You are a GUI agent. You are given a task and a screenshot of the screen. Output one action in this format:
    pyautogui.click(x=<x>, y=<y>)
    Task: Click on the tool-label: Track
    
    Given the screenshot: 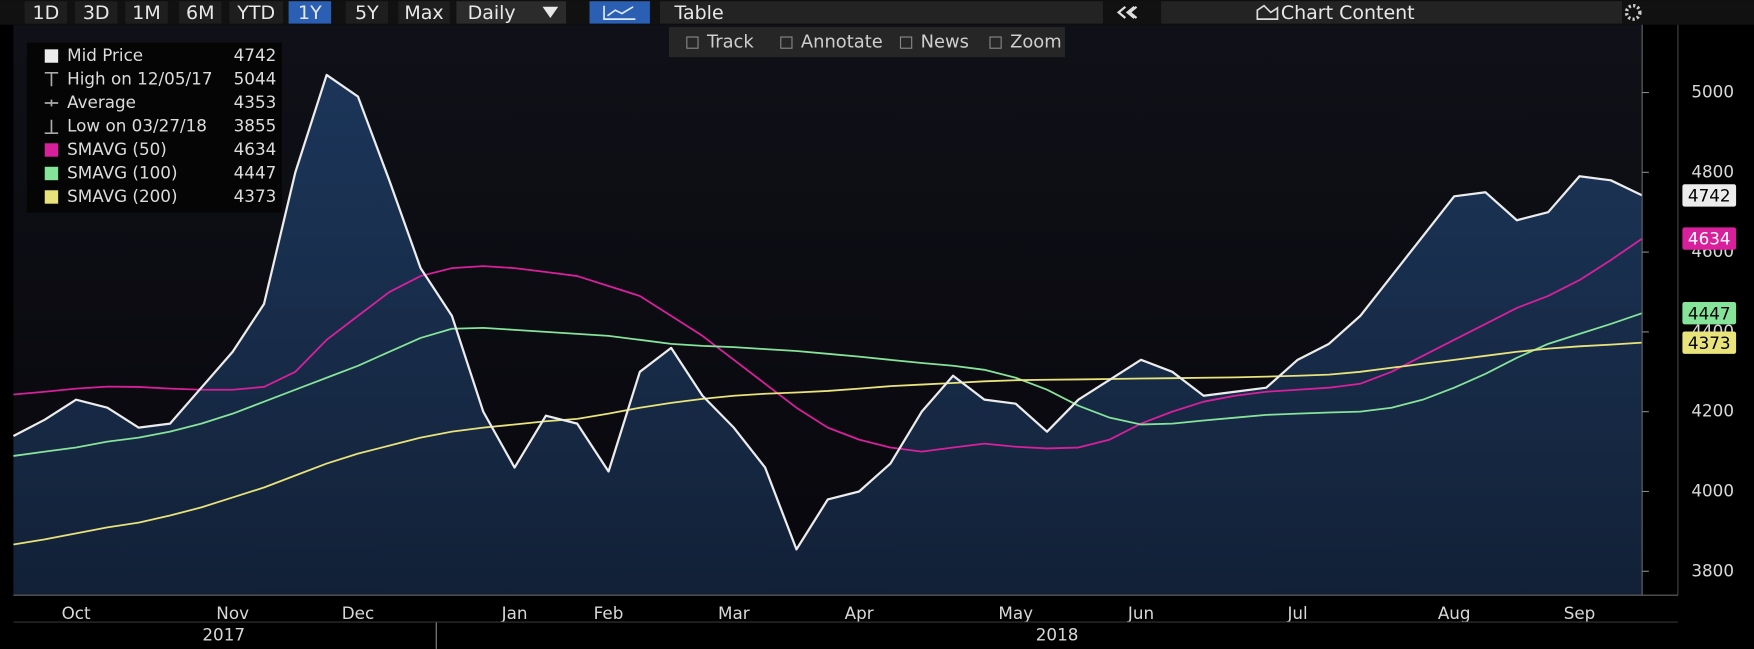 What is the action you would take?
    pyautogui.click(x=730, y=42)
    